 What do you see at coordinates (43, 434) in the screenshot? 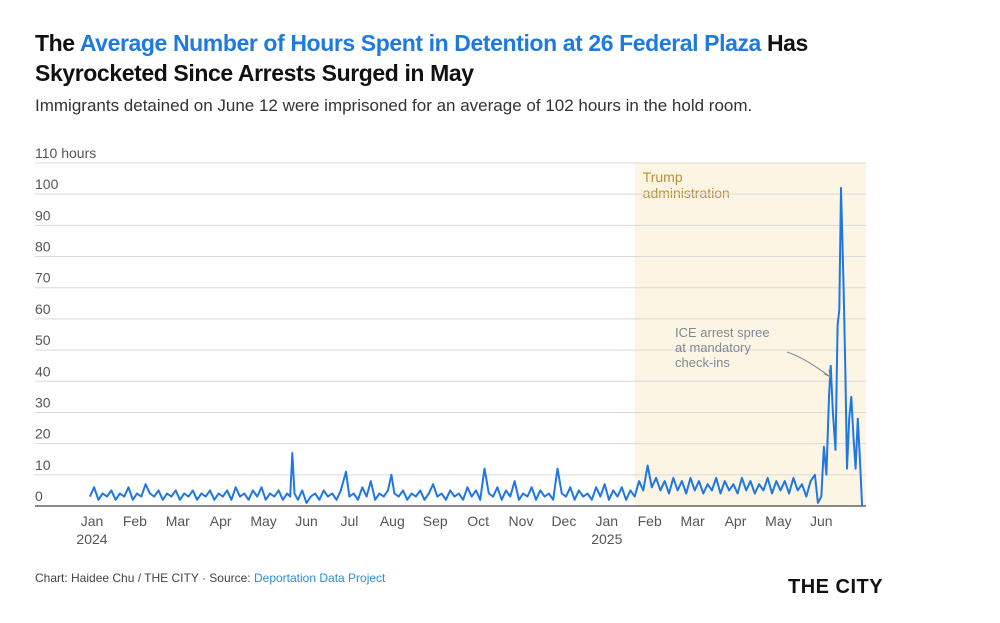
I see `y-tick-label: 20` at bounding box center [43, 434].